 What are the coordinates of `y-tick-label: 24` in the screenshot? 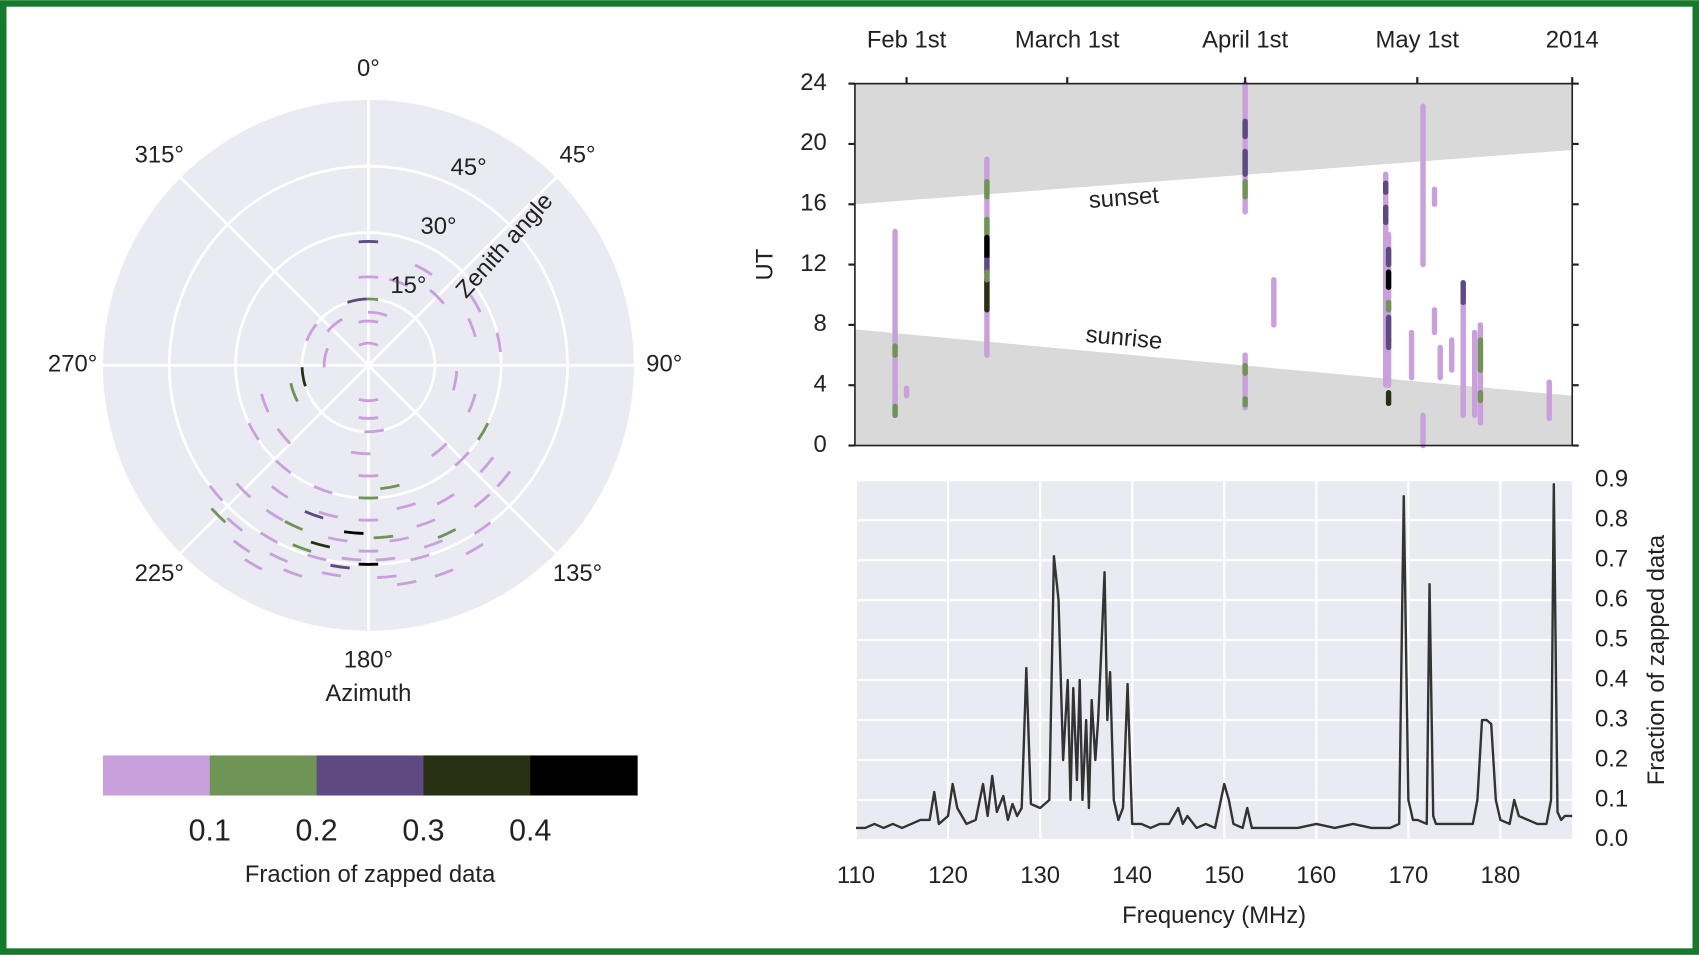 It's located at (813, 82).